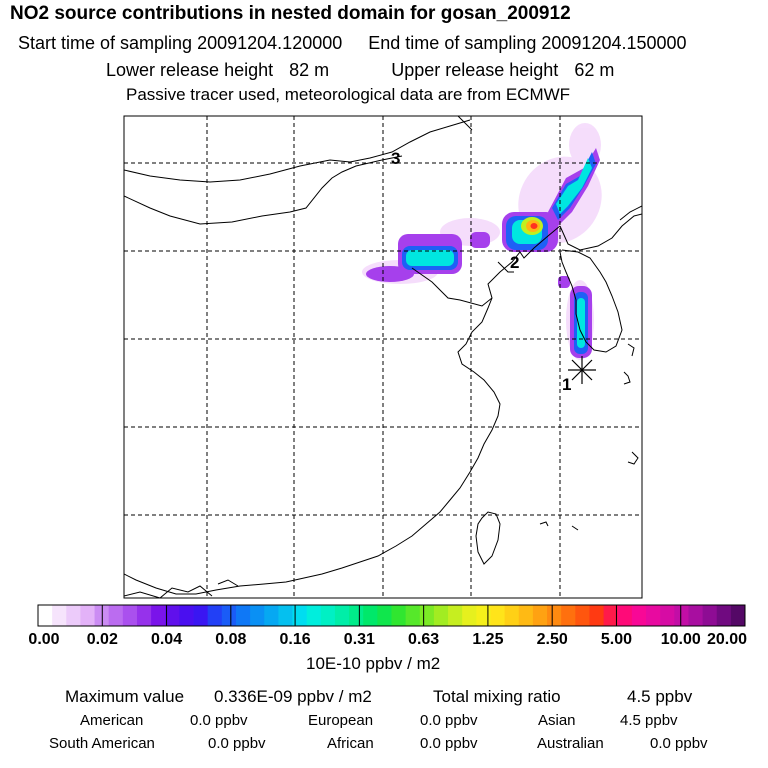 The height and width of the screenshot is (768, 768). I want to click on colorbar-tick-label: 0.08, so click(231, 639).